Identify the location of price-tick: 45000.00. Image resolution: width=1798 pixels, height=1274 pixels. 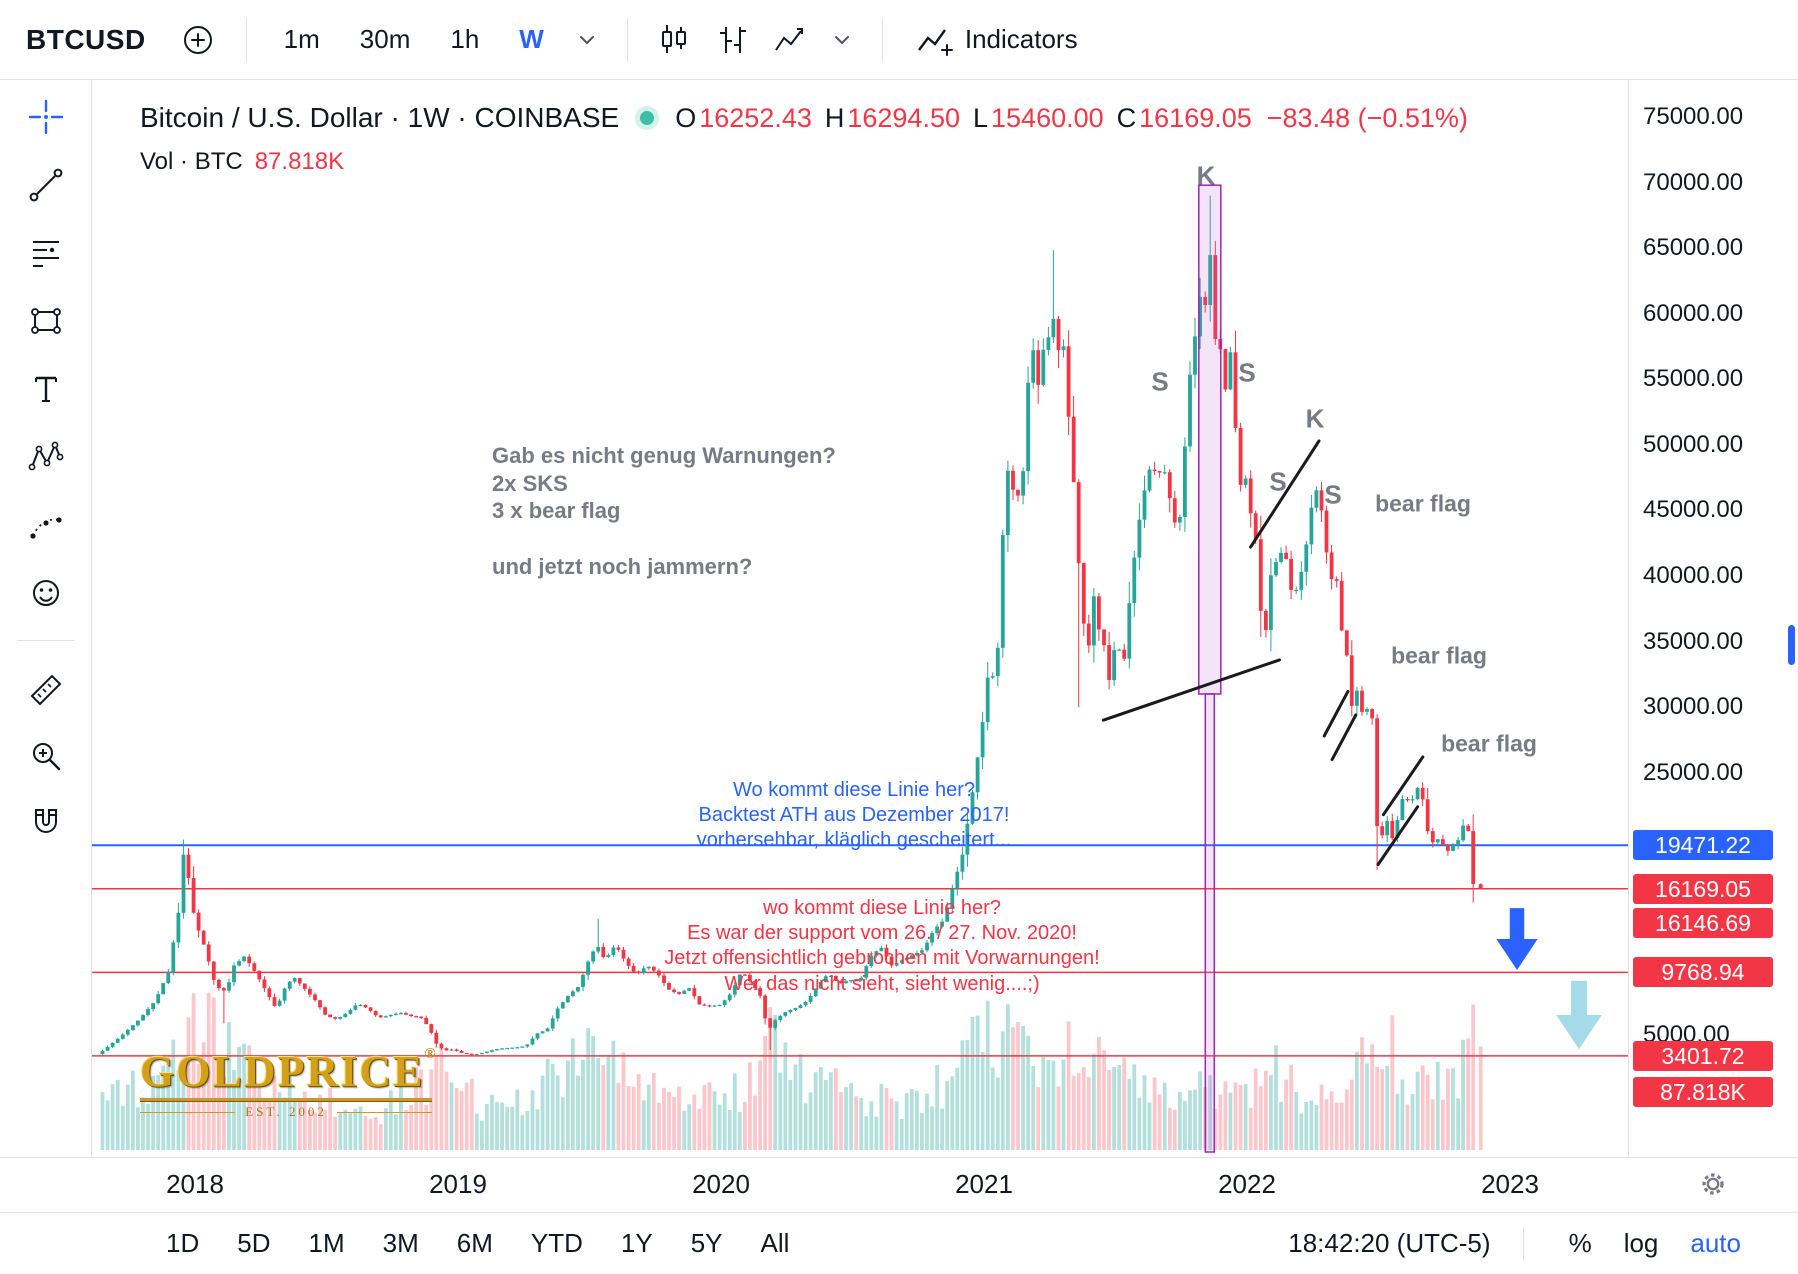
(1693, 509).